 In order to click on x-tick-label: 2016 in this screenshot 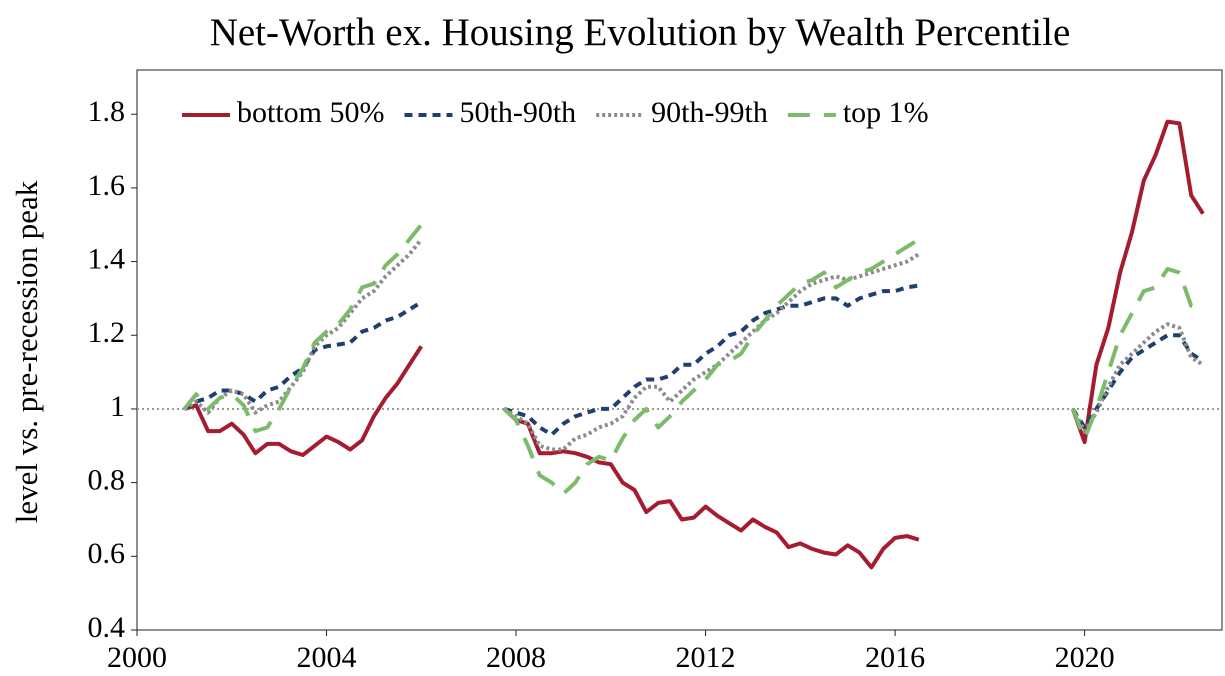, I will do `click(895, 657)`.